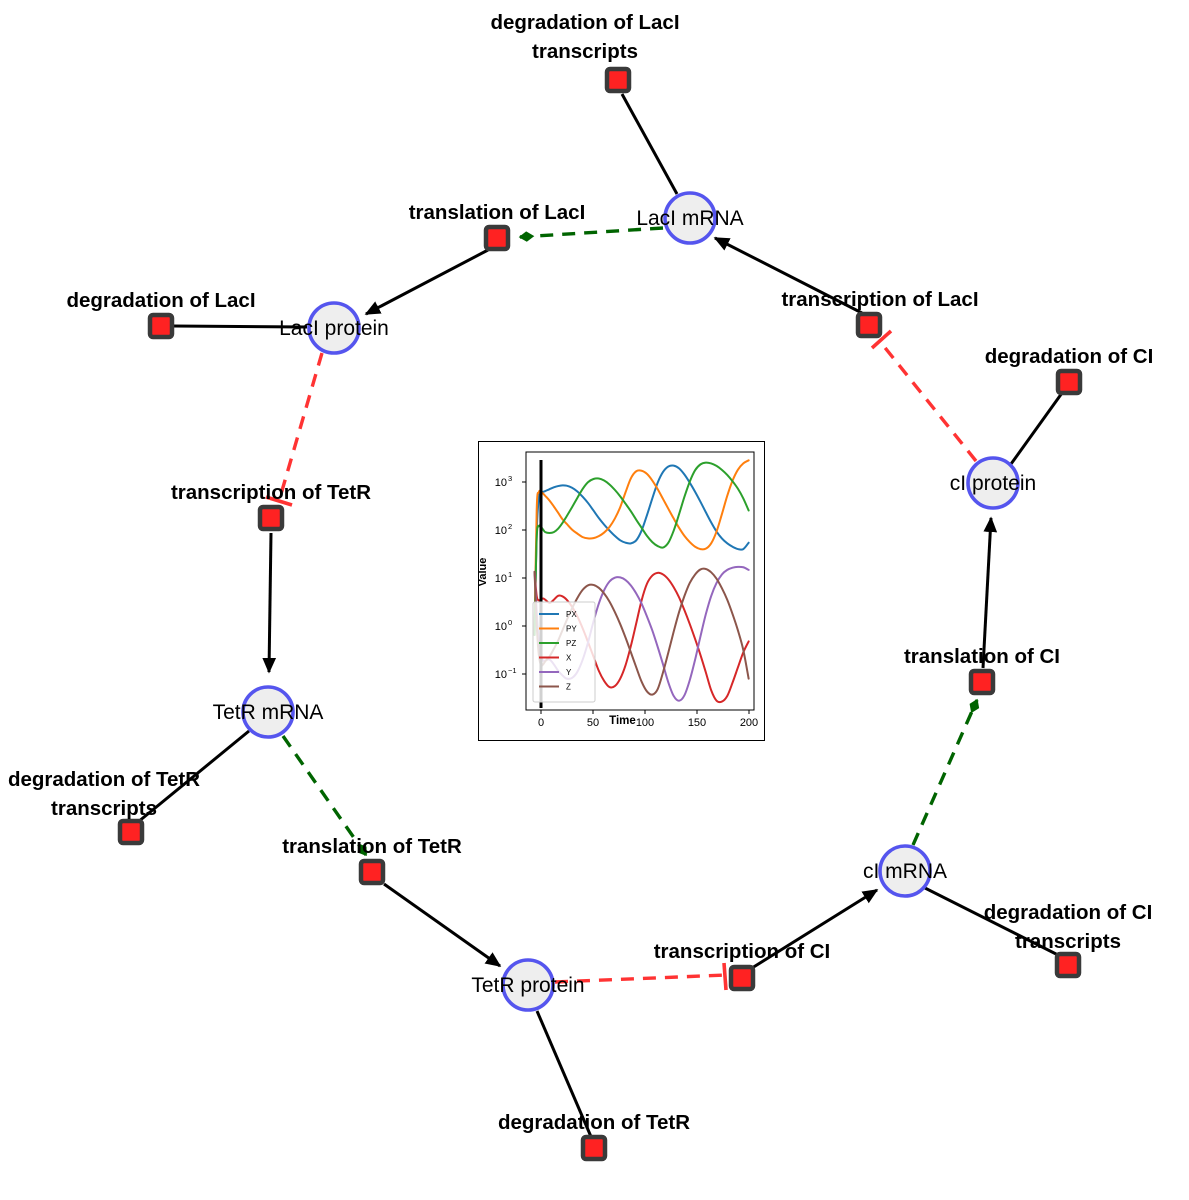 This screenshot has height=1200, width=1189. Describe the element at coordinates (585, 51) in the screenshot. I see `reaction-label-deg-laci-transcripts-line2: transcripts` at that location.